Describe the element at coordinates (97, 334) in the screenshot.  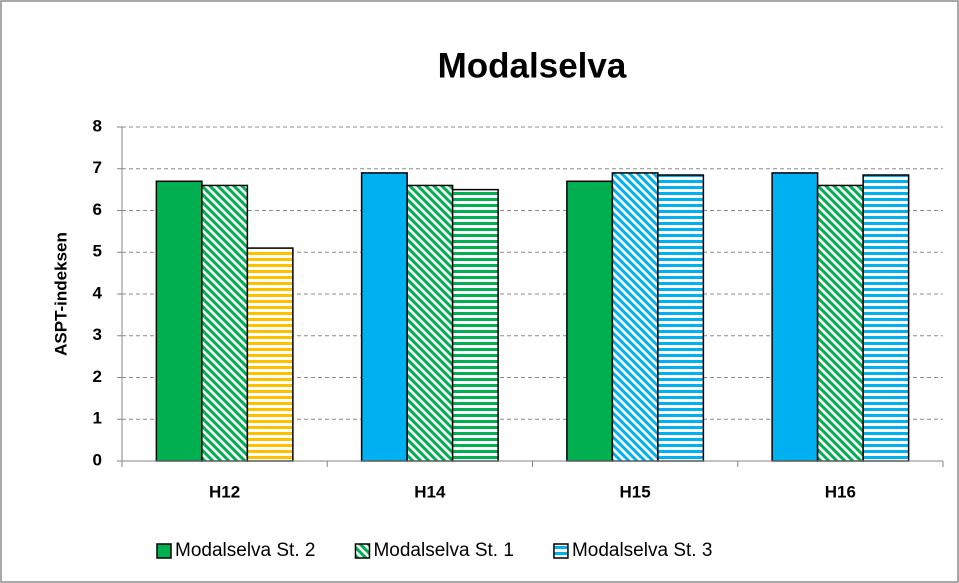
I see `y-tick-label: 3` at that location.